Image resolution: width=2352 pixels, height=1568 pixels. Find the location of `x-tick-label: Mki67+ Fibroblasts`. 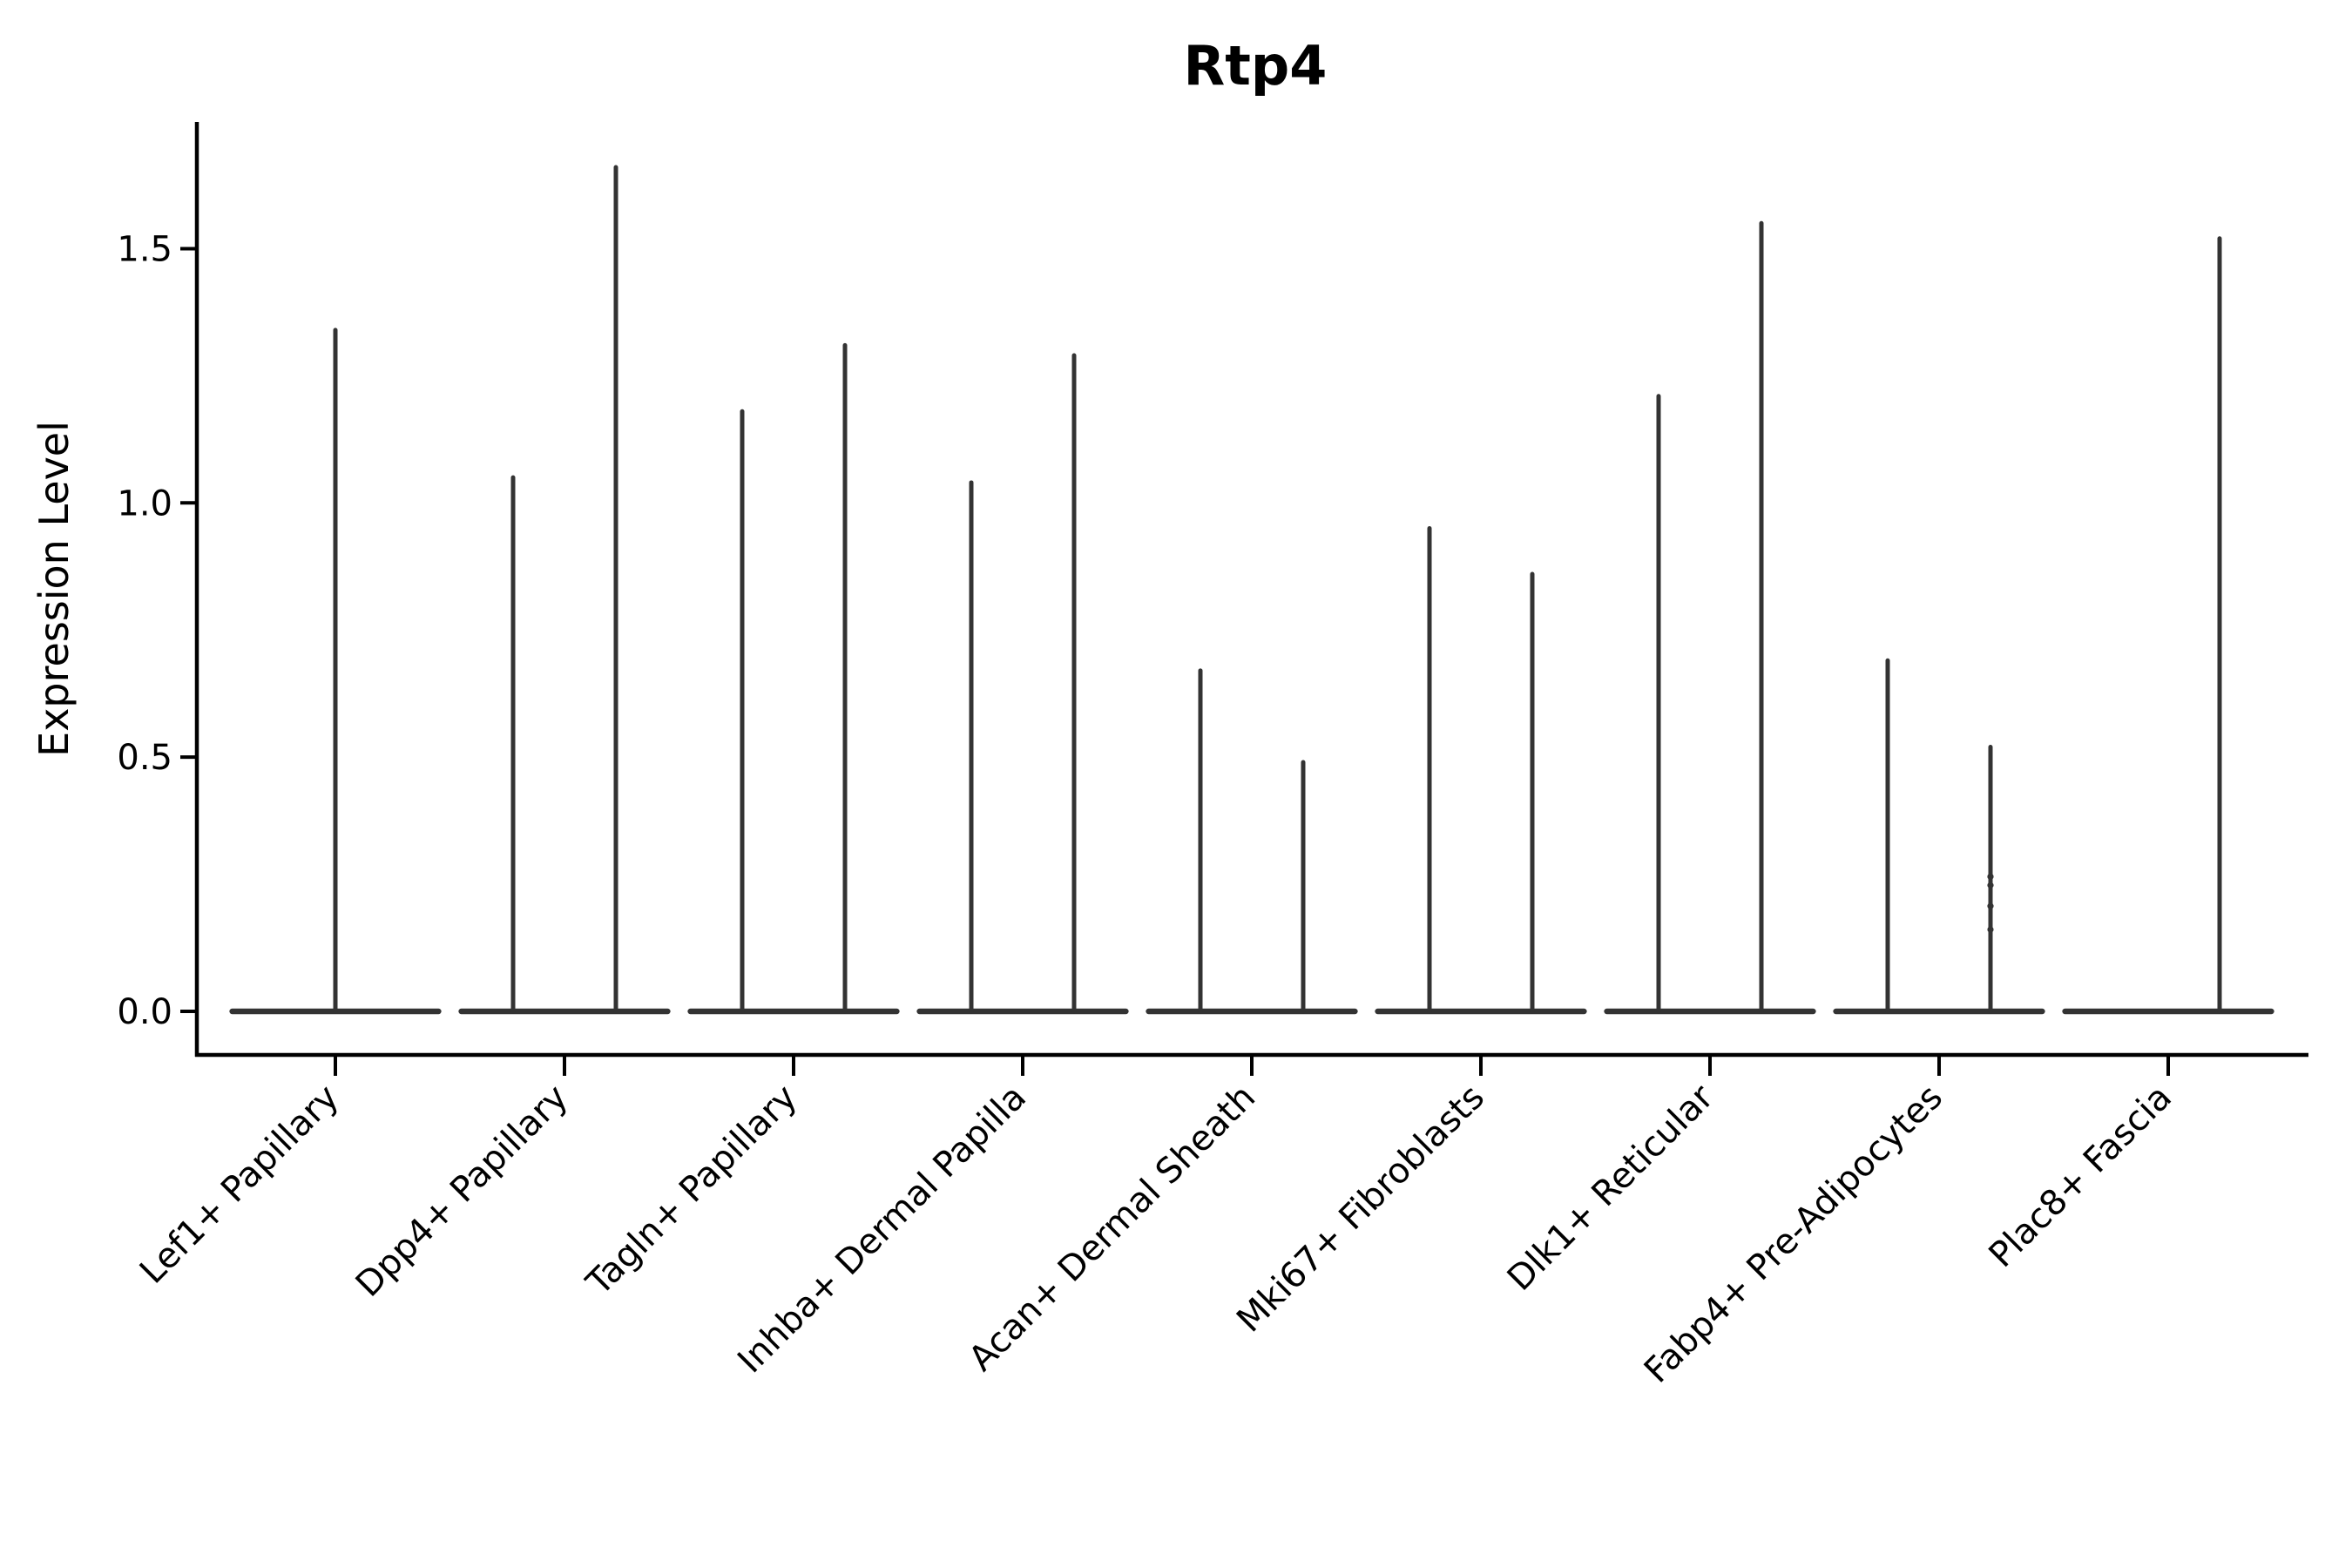

x-tick-label: Mki67+ Fibroblasts is located at coordinates (1360, 1209).